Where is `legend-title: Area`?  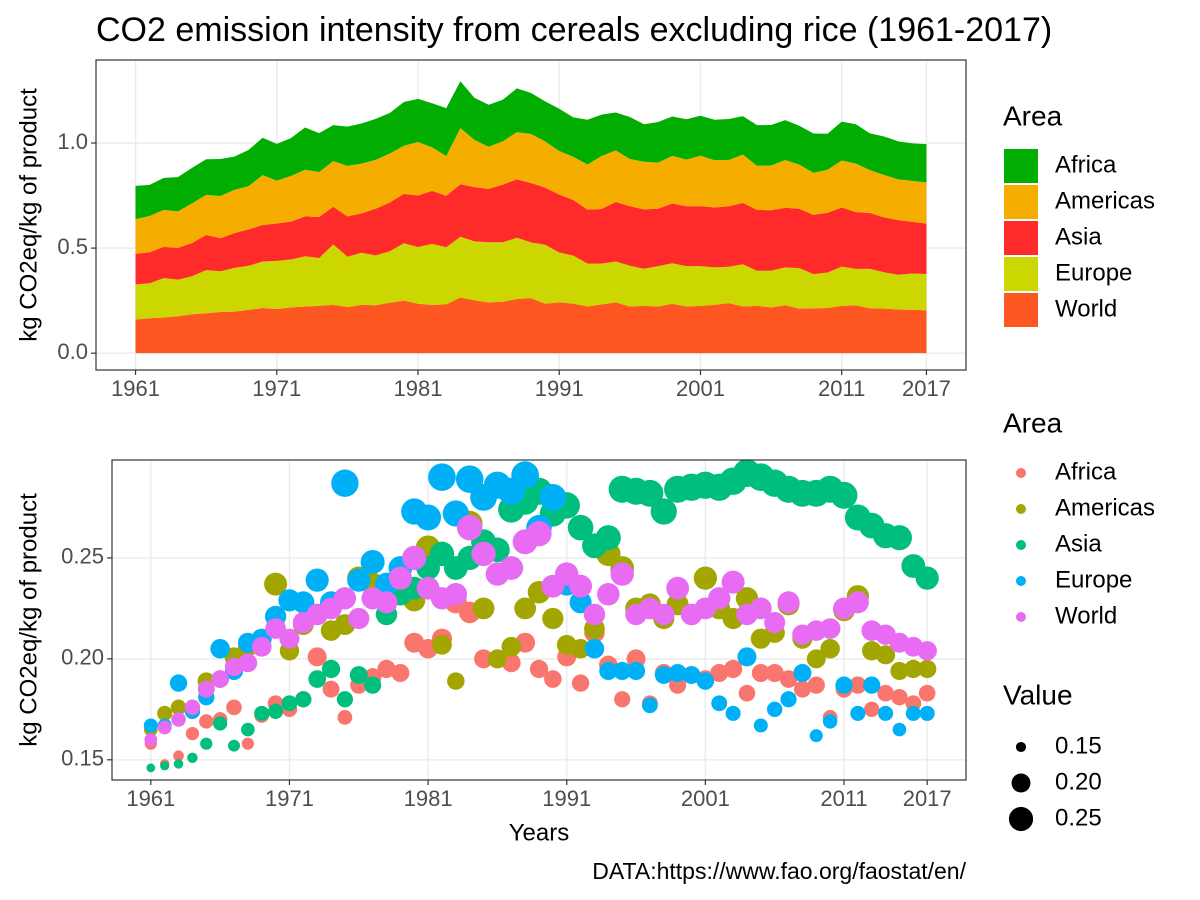 legend-title: Area is located at coordinates (1033, 115).